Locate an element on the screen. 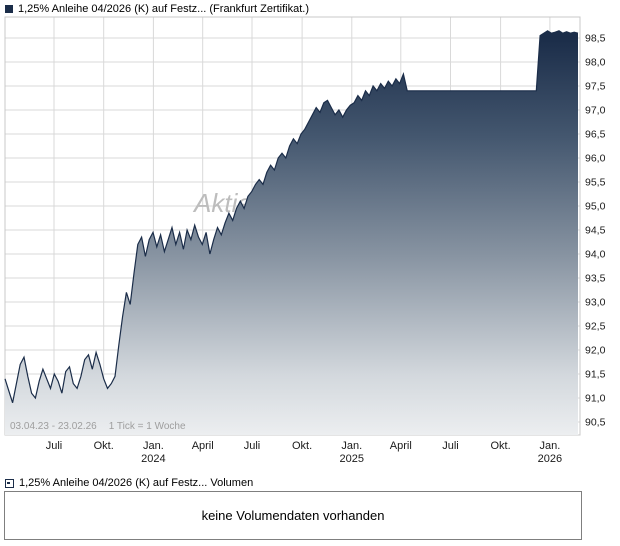  y-axis-label: 97,0 is located at coordinates (595, 111).